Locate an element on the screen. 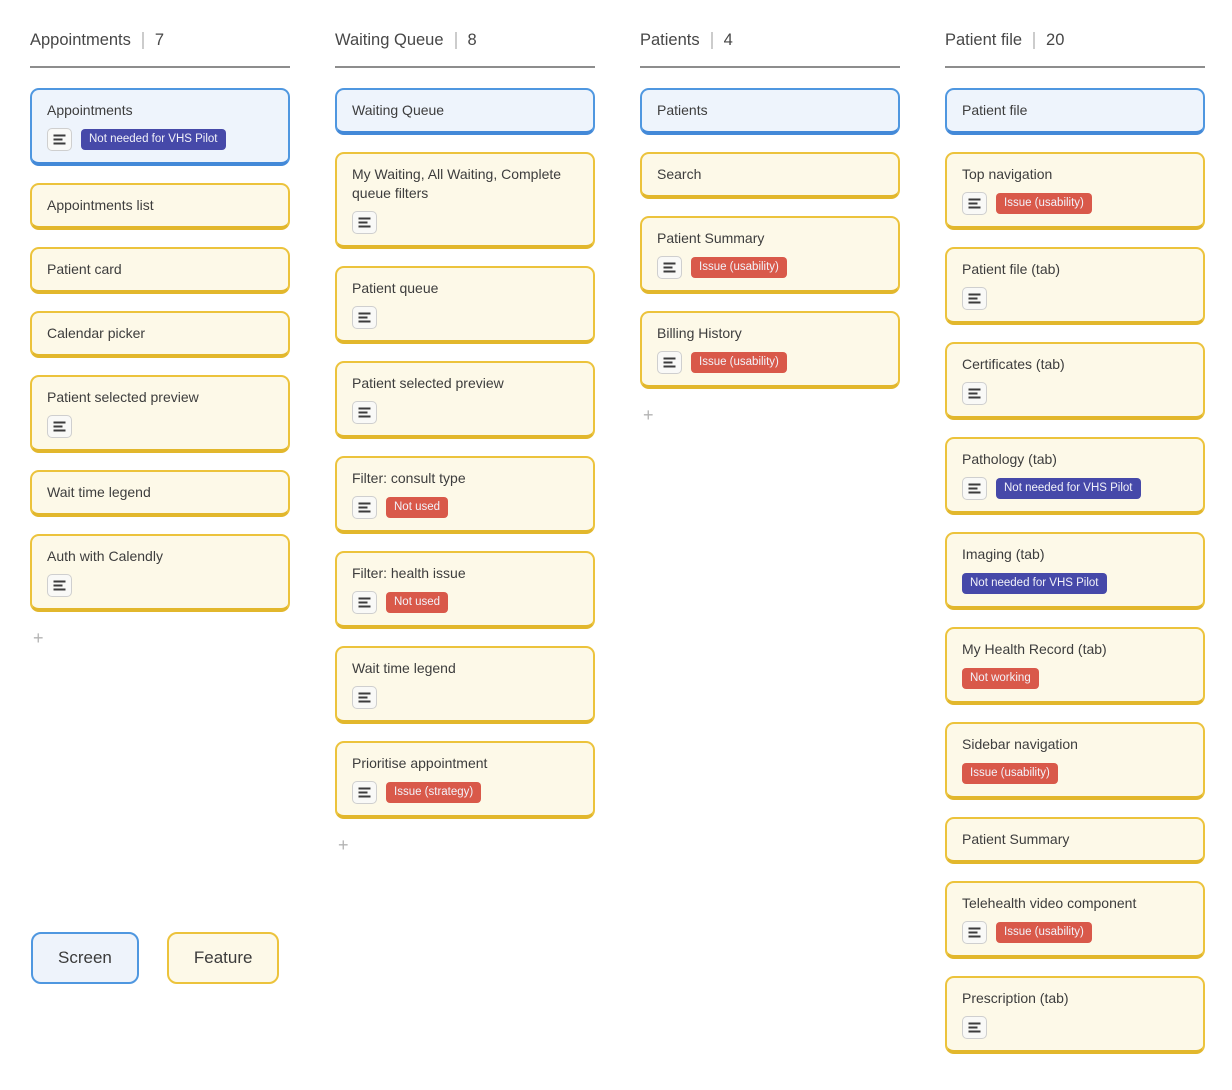  card-title: Filter: health issue is located at coordinates (409, 573).